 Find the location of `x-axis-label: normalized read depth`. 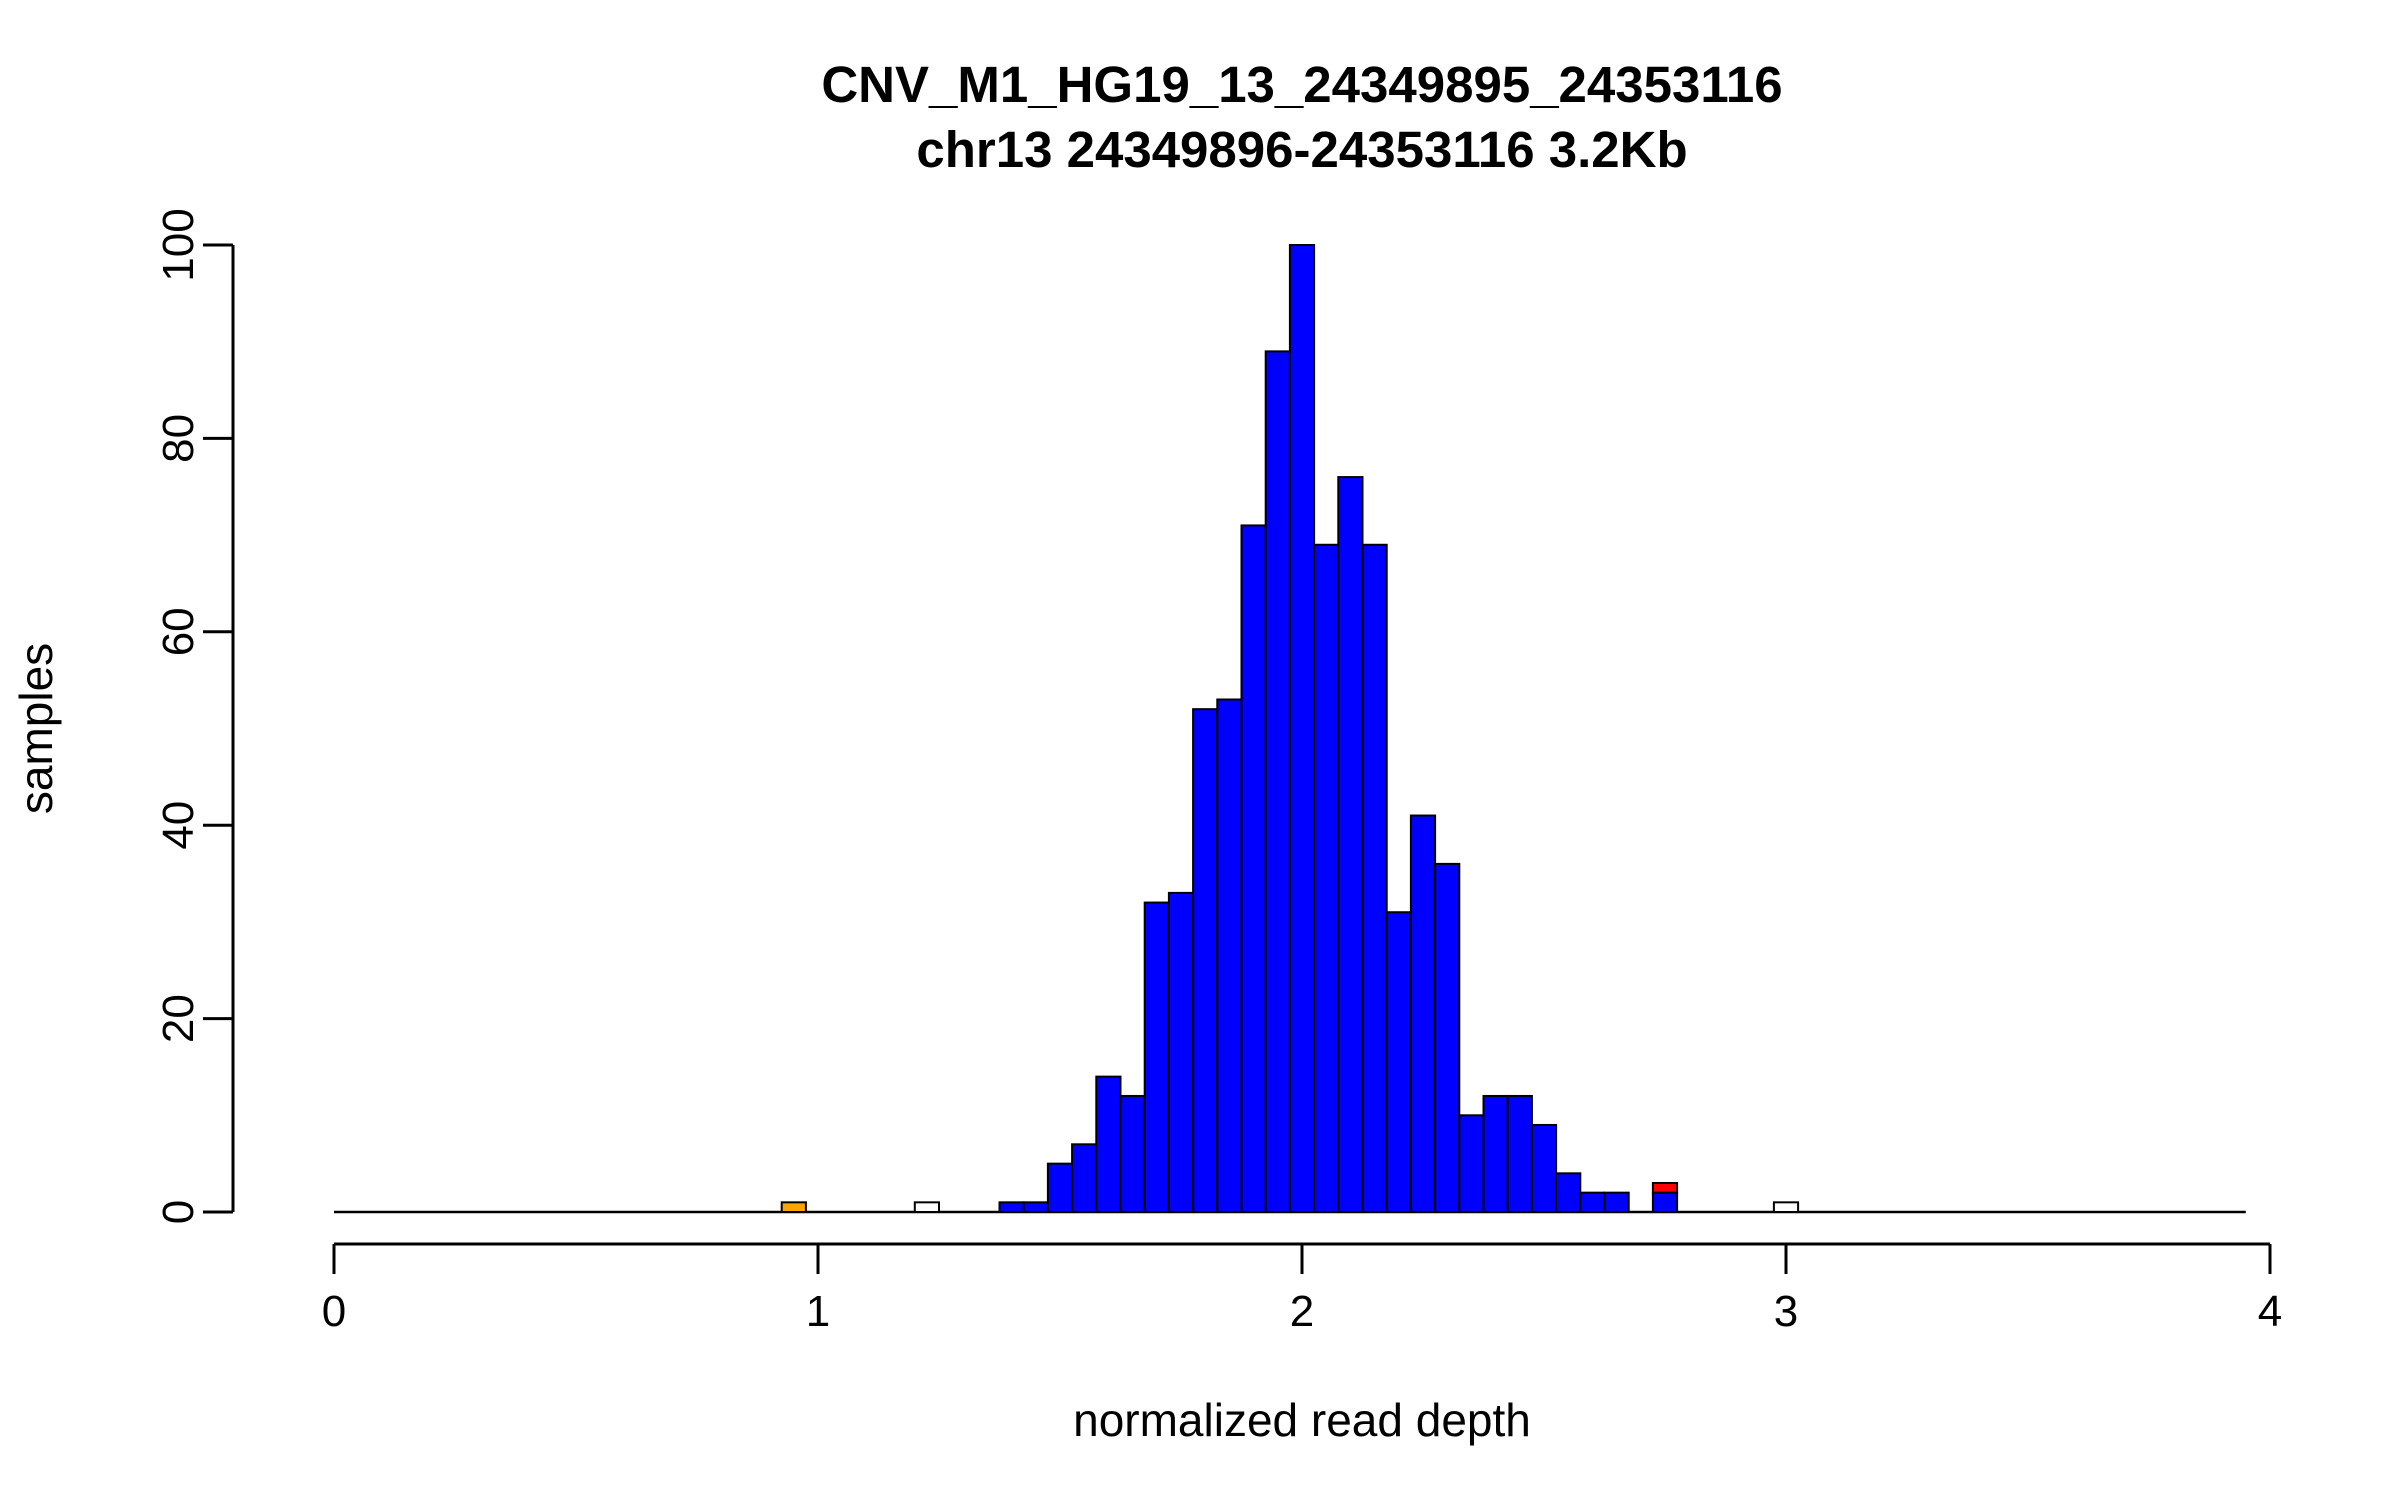

x-axis-label: normalized read depth is located at coordinates (1302, 1420).